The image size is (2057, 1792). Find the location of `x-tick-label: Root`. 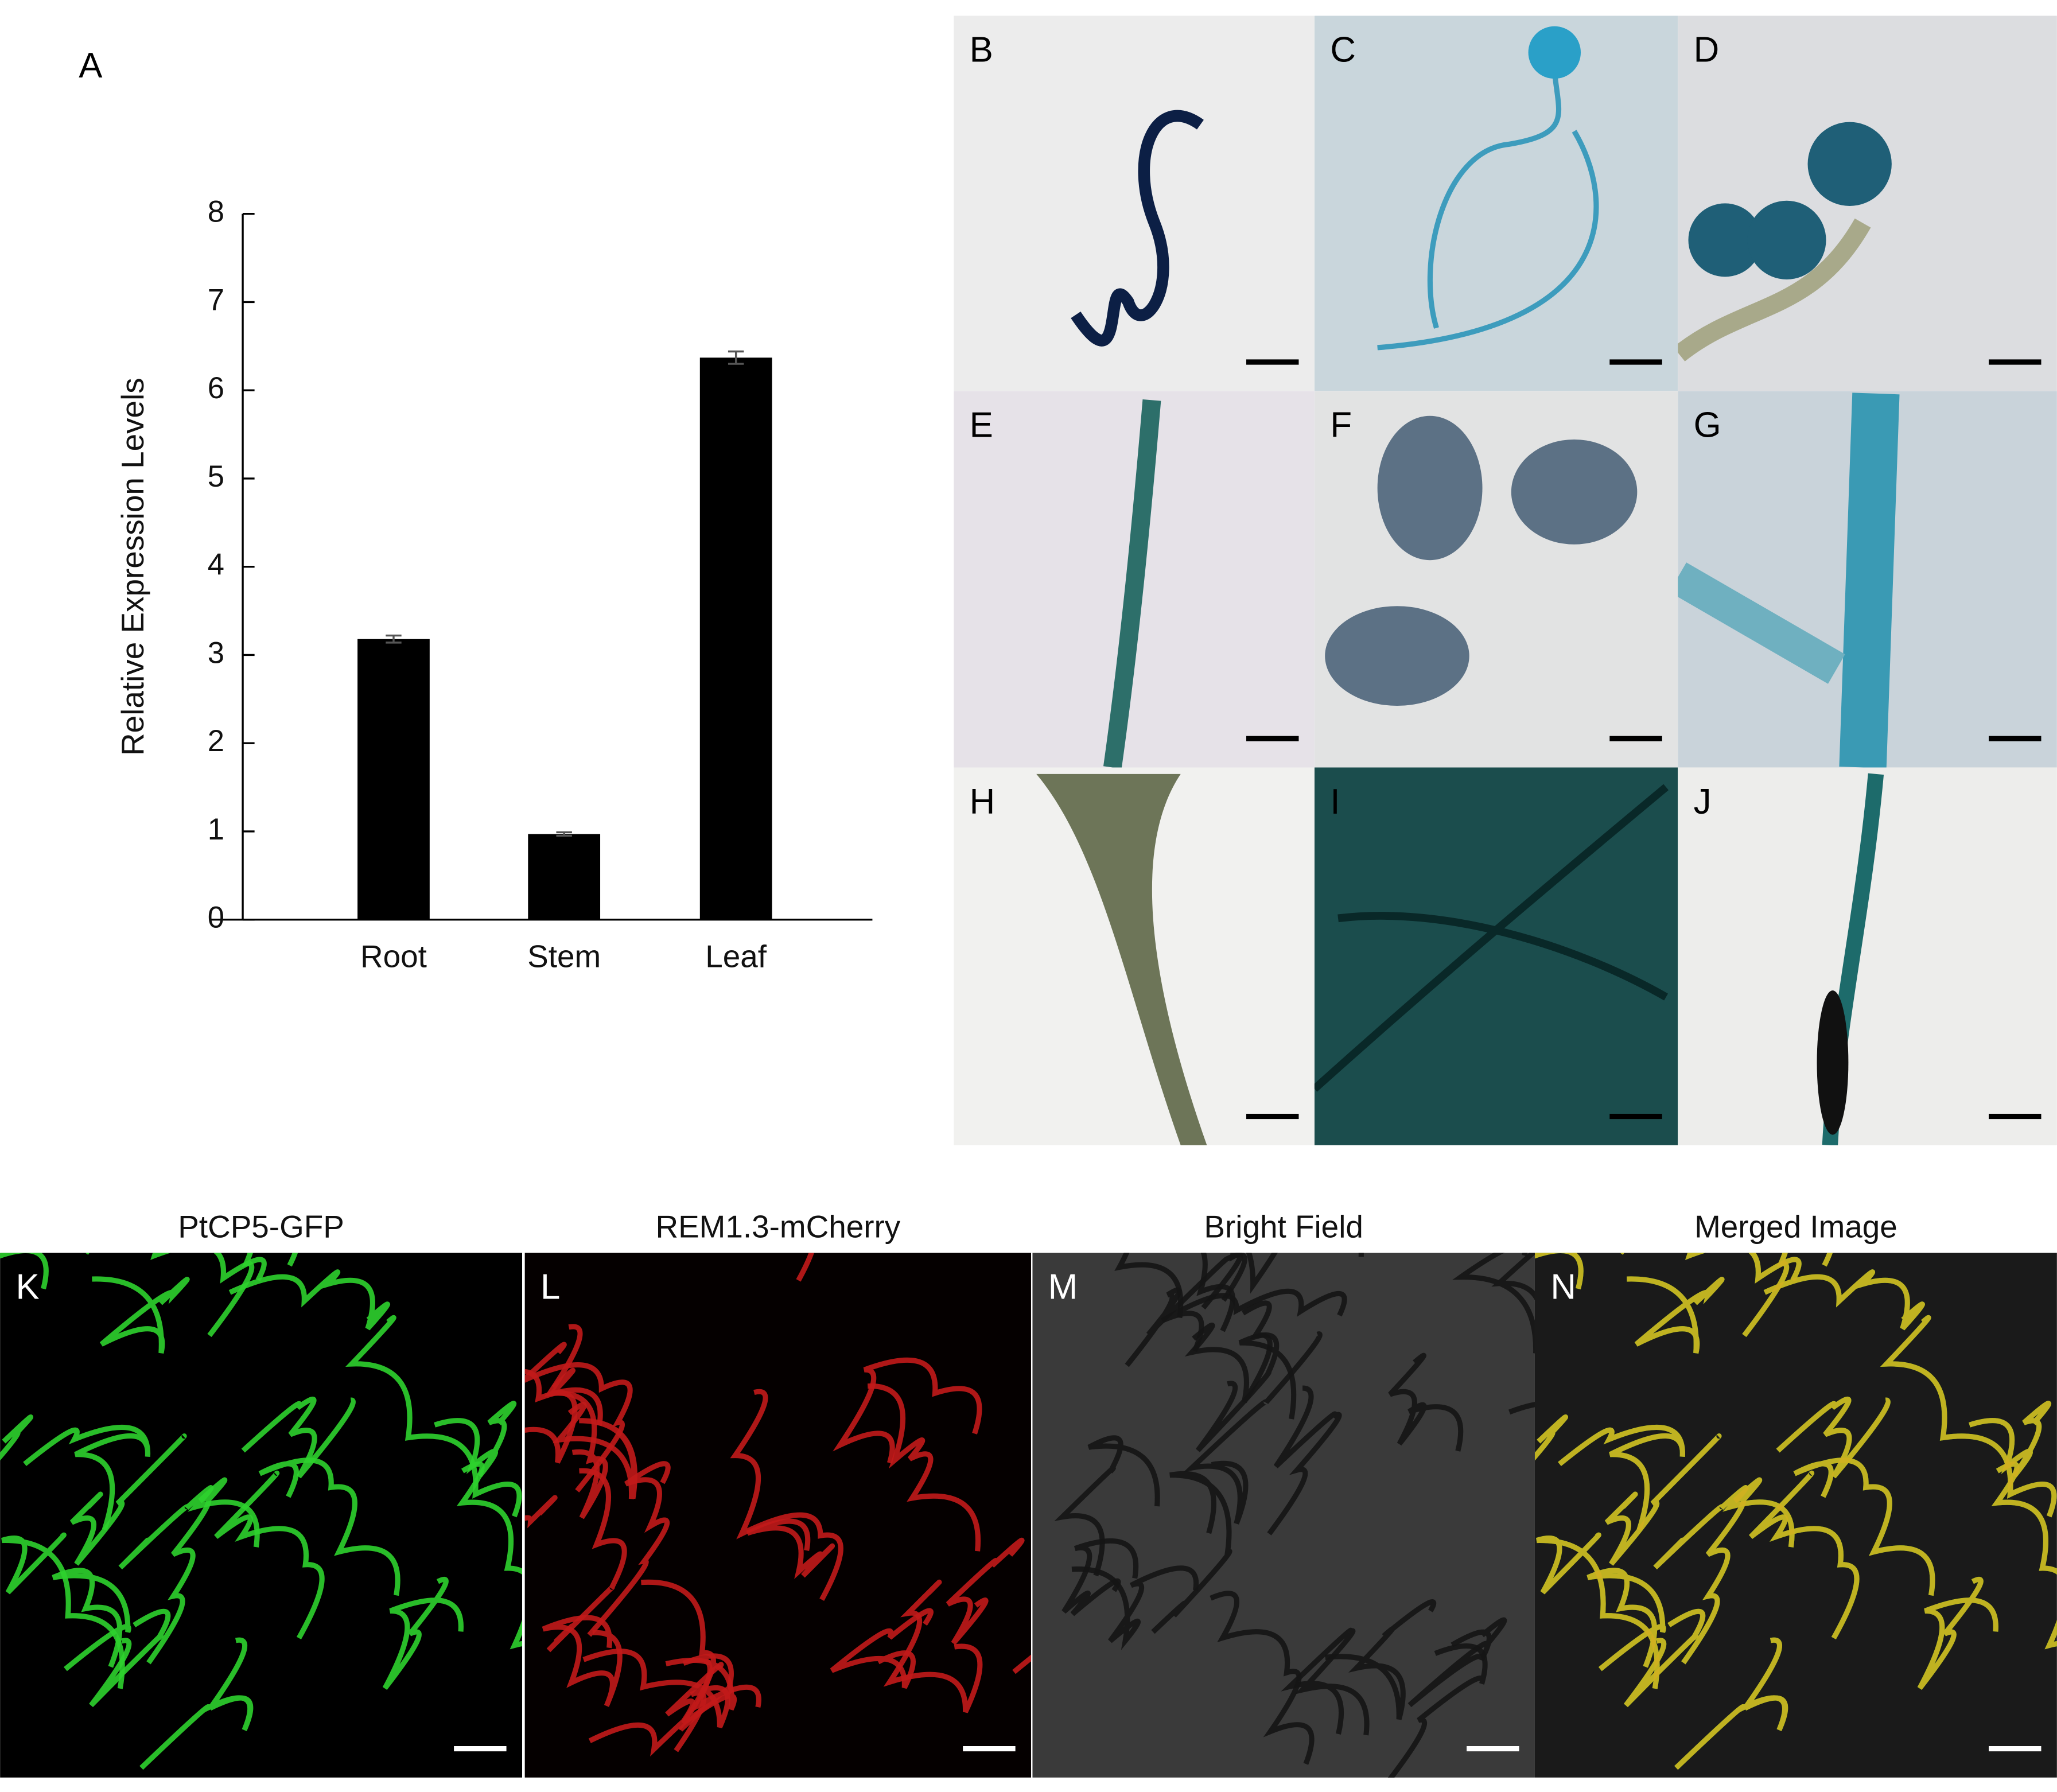

x-tick-label: Root is located at coordinates (393, 957).